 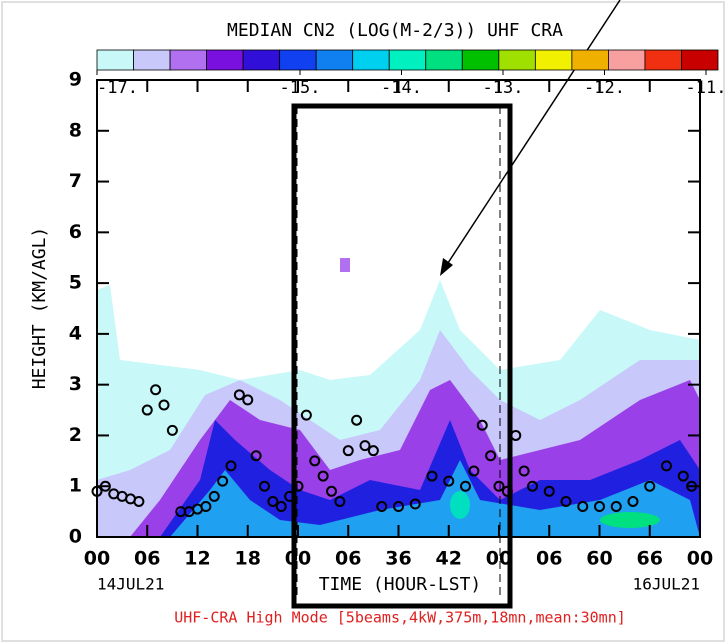 I want to click on x-tick-label: 66, so click(x=650, y=559).